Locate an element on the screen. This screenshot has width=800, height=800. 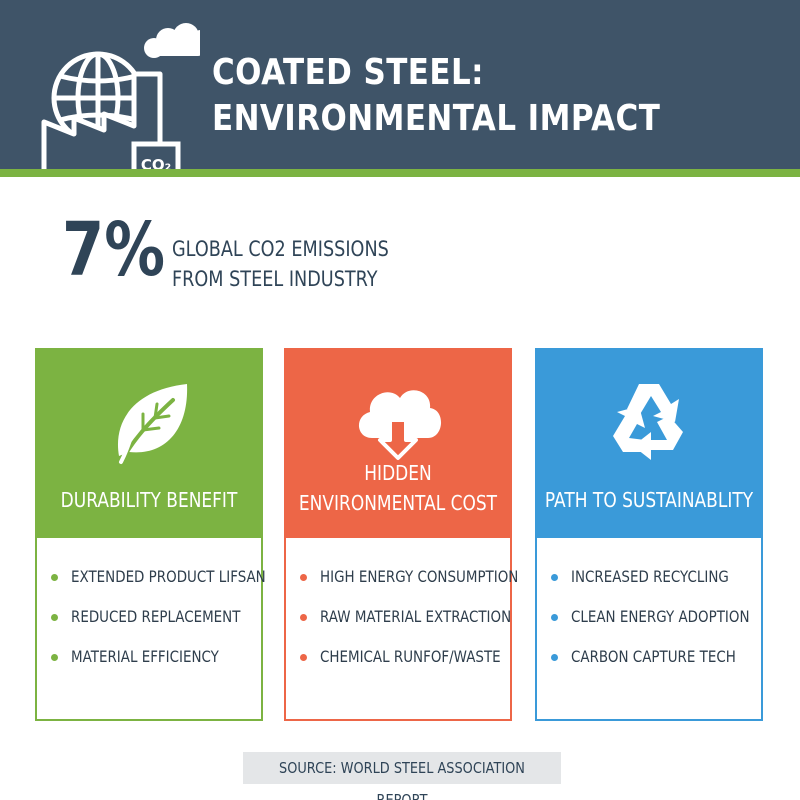
list-item: CLEAN ENERGY ADOPTION is located at coordinates (656, 622).